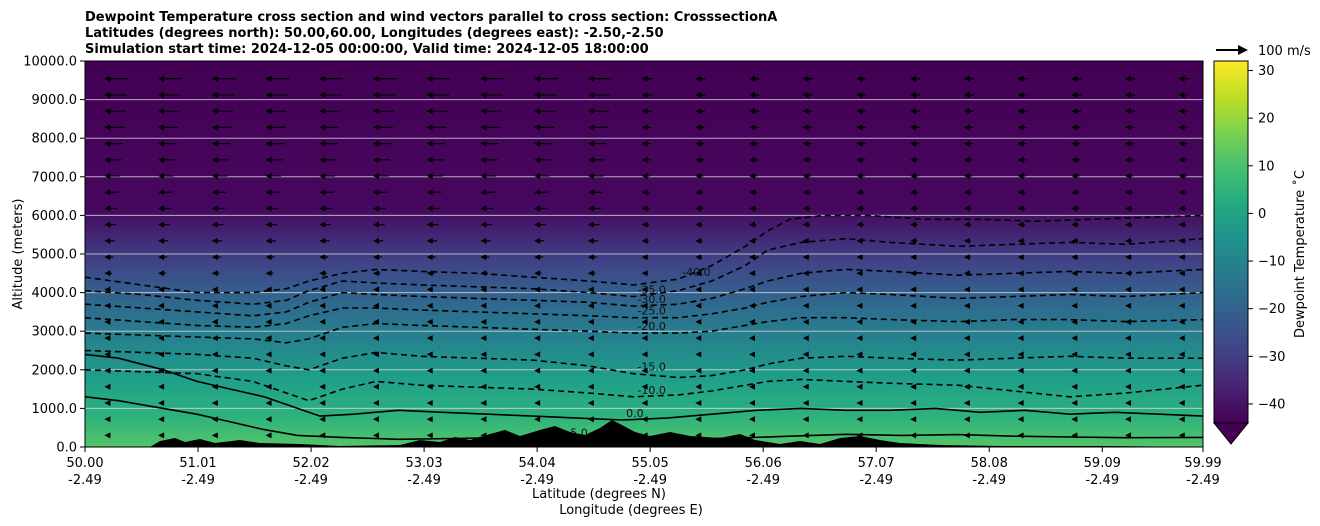  I want to click on x-tick-label-lat: 59.99, so click(1202, 463).